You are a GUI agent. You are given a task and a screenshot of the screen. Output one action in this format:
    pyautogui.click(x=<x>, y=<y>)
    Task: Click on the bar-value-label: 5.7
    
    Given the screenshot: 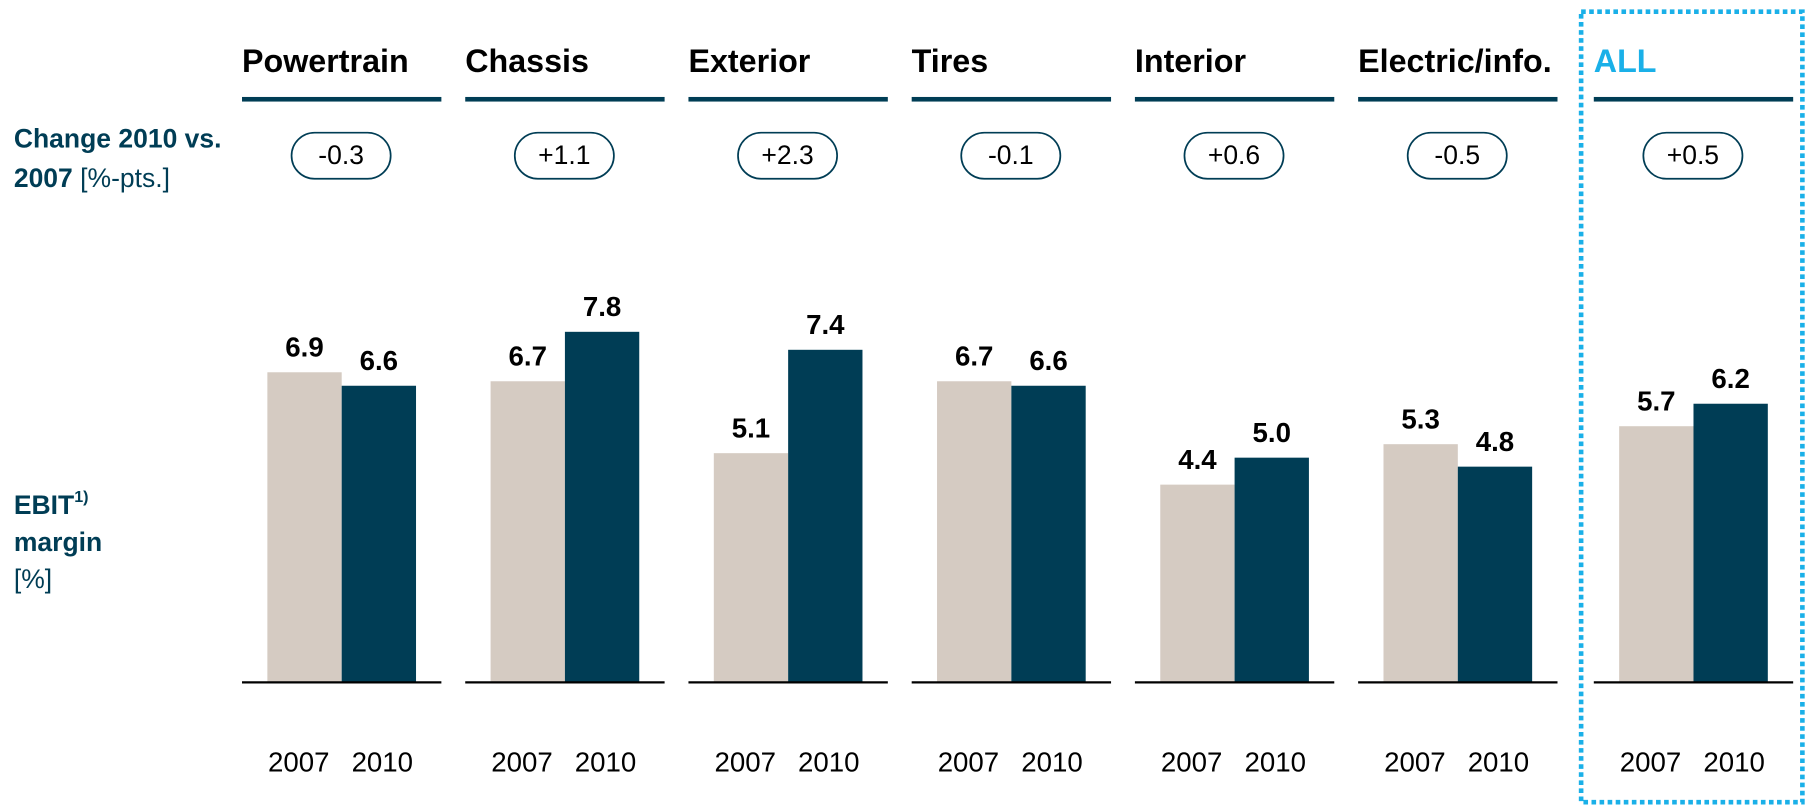 What is the action you would take?
    pyautogui.click(x=1656, y=400)
    